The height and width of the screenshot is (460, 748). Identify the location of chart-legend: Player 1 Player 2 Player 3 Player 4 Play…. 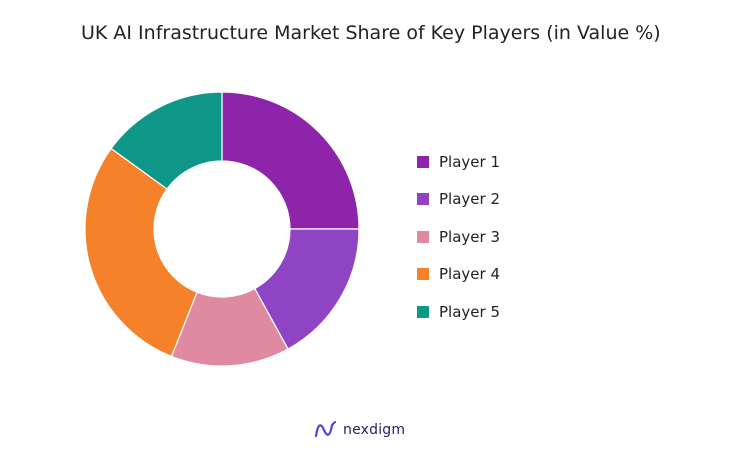
(458, 237).